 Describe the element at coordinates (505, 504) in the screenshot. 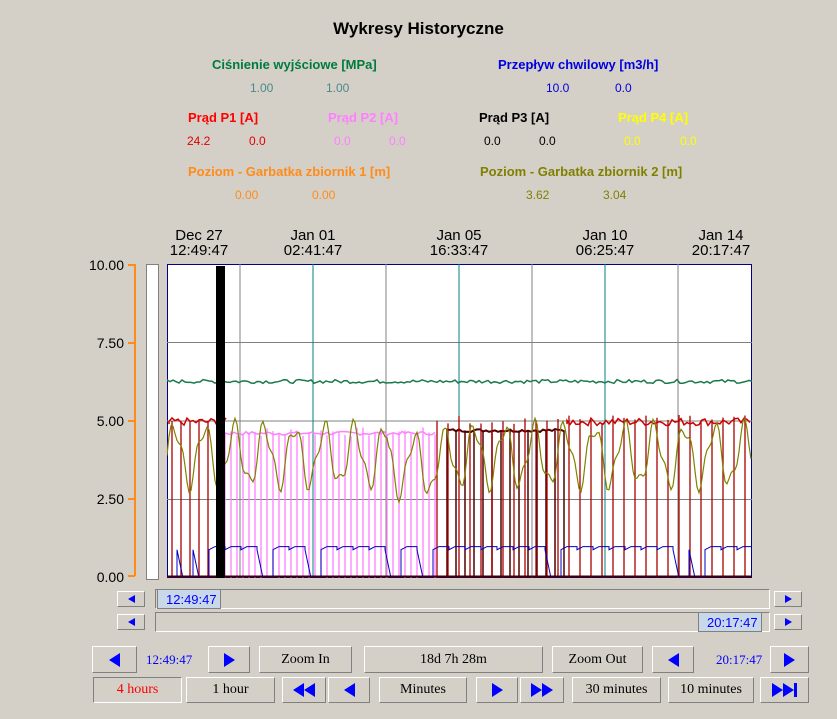

I see `series-p3-spikes` at that location.